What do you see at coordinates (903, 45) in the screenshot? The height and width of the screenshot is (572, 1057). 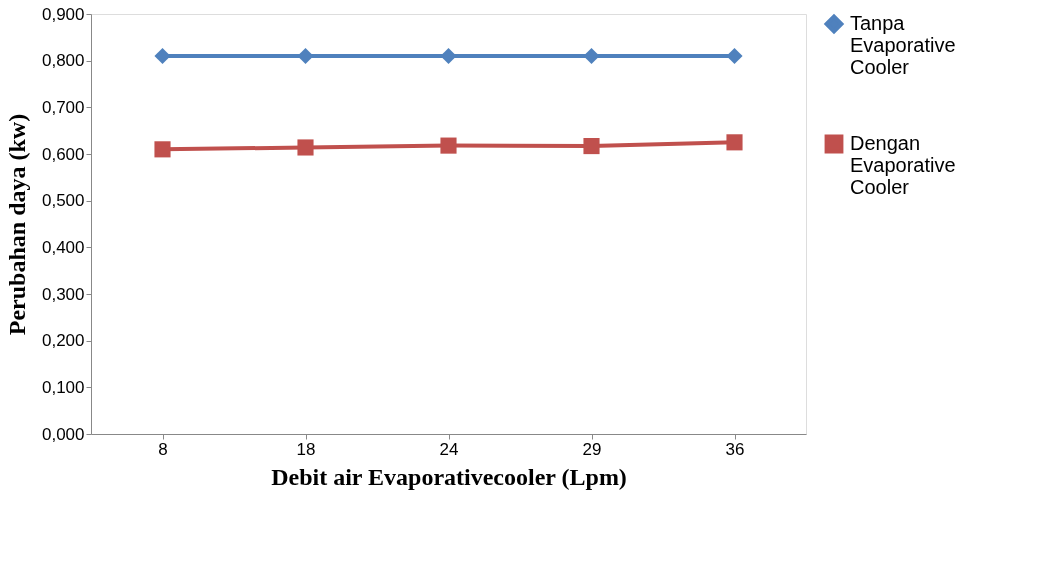 I see `legend-label: Tanpa Evaporative Cooler` at bounding box center [903, 45].